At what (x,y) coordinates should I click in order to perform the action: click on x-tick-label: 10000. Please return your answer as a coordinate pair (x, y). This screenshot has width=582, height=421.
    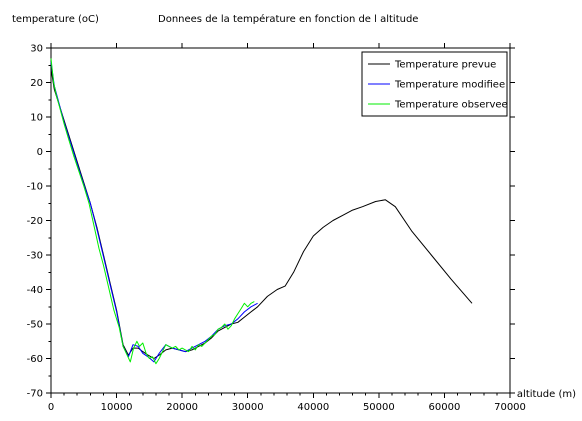
    Looking at the image, I should click on (117, 407).